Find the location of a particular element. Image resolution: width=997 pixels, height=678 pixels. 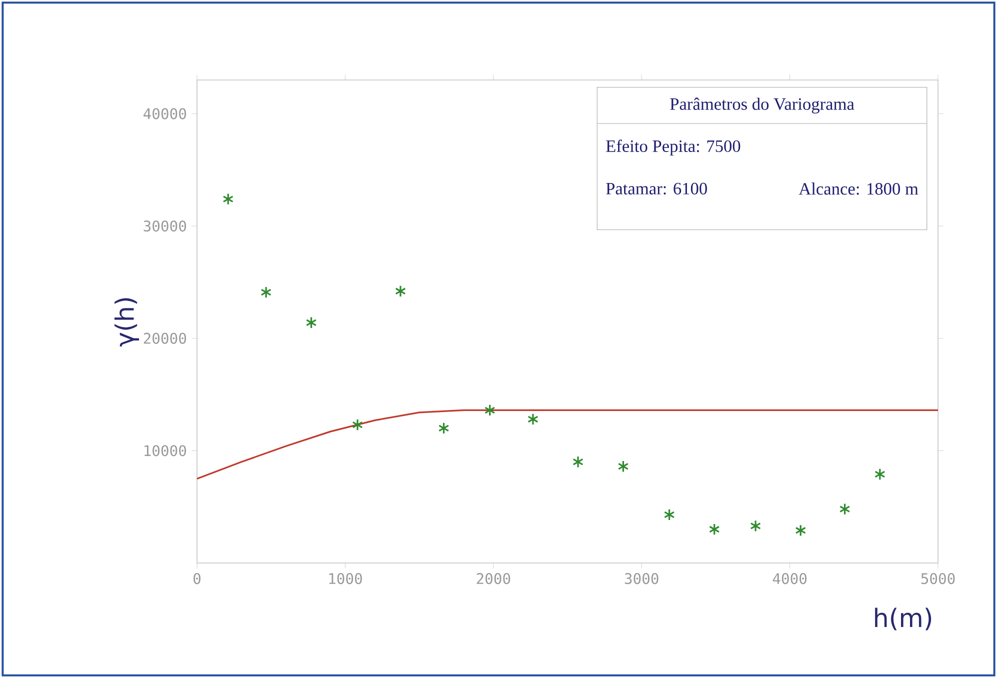

x-tick-label: 1000 is located at coordinates (345, 578).